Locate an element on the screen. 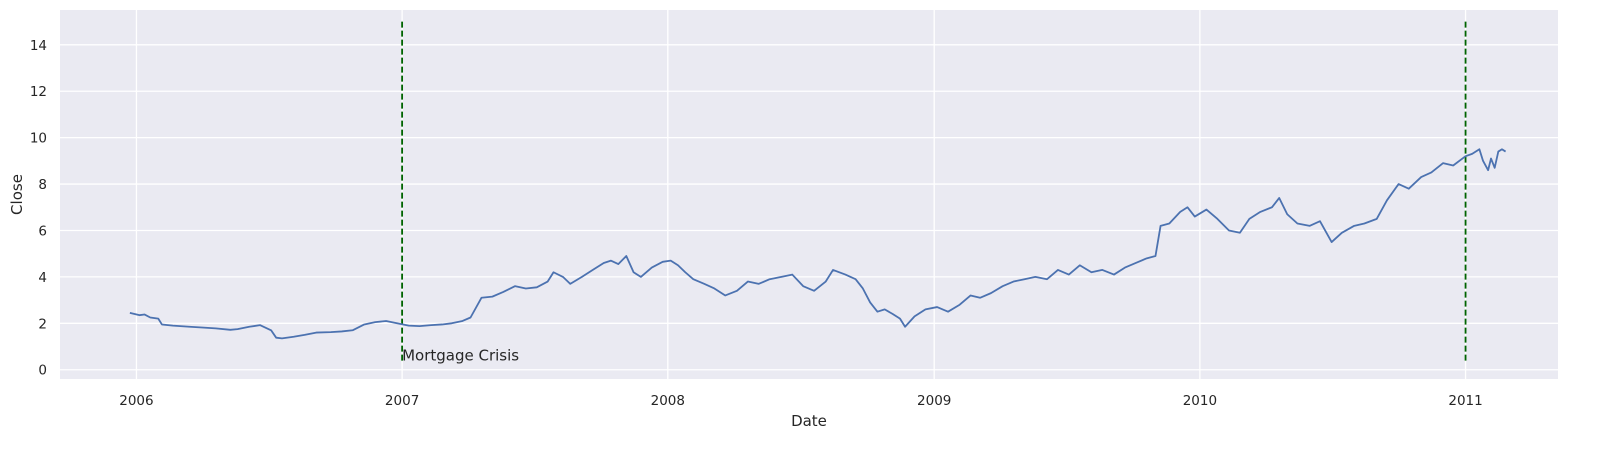 The image size is (1620, 452). y-tick-label: 0 is located at coordinates (42, 371).